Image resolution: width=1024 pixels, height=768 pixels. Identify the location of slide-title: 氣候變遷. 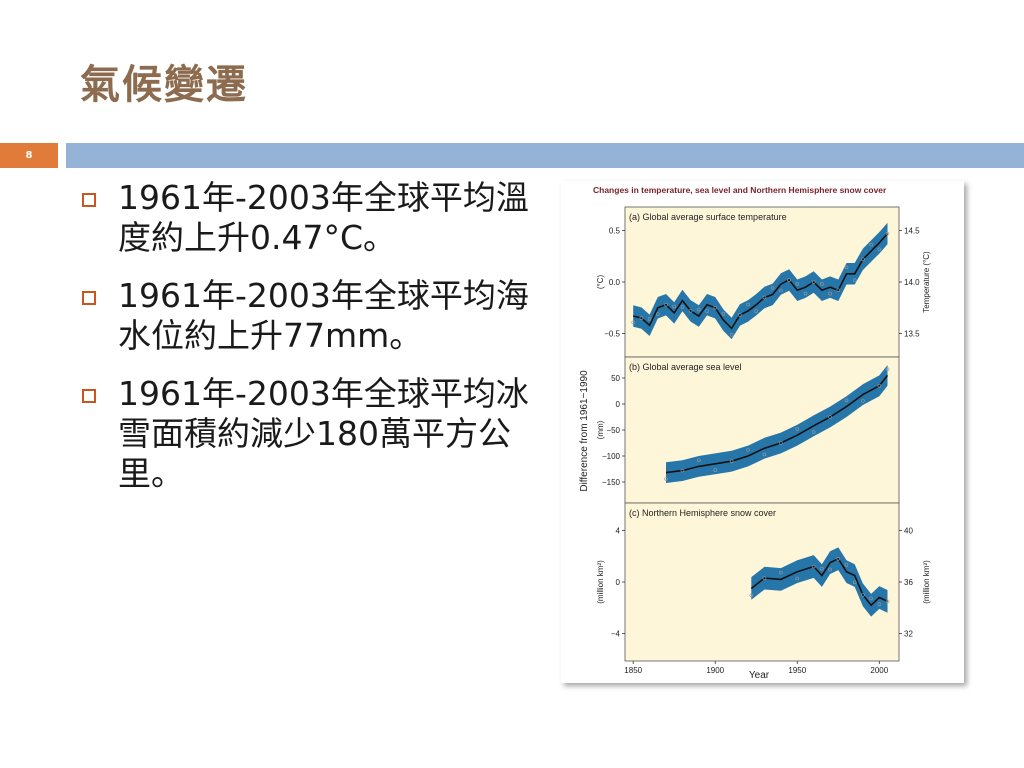
(164, 85).